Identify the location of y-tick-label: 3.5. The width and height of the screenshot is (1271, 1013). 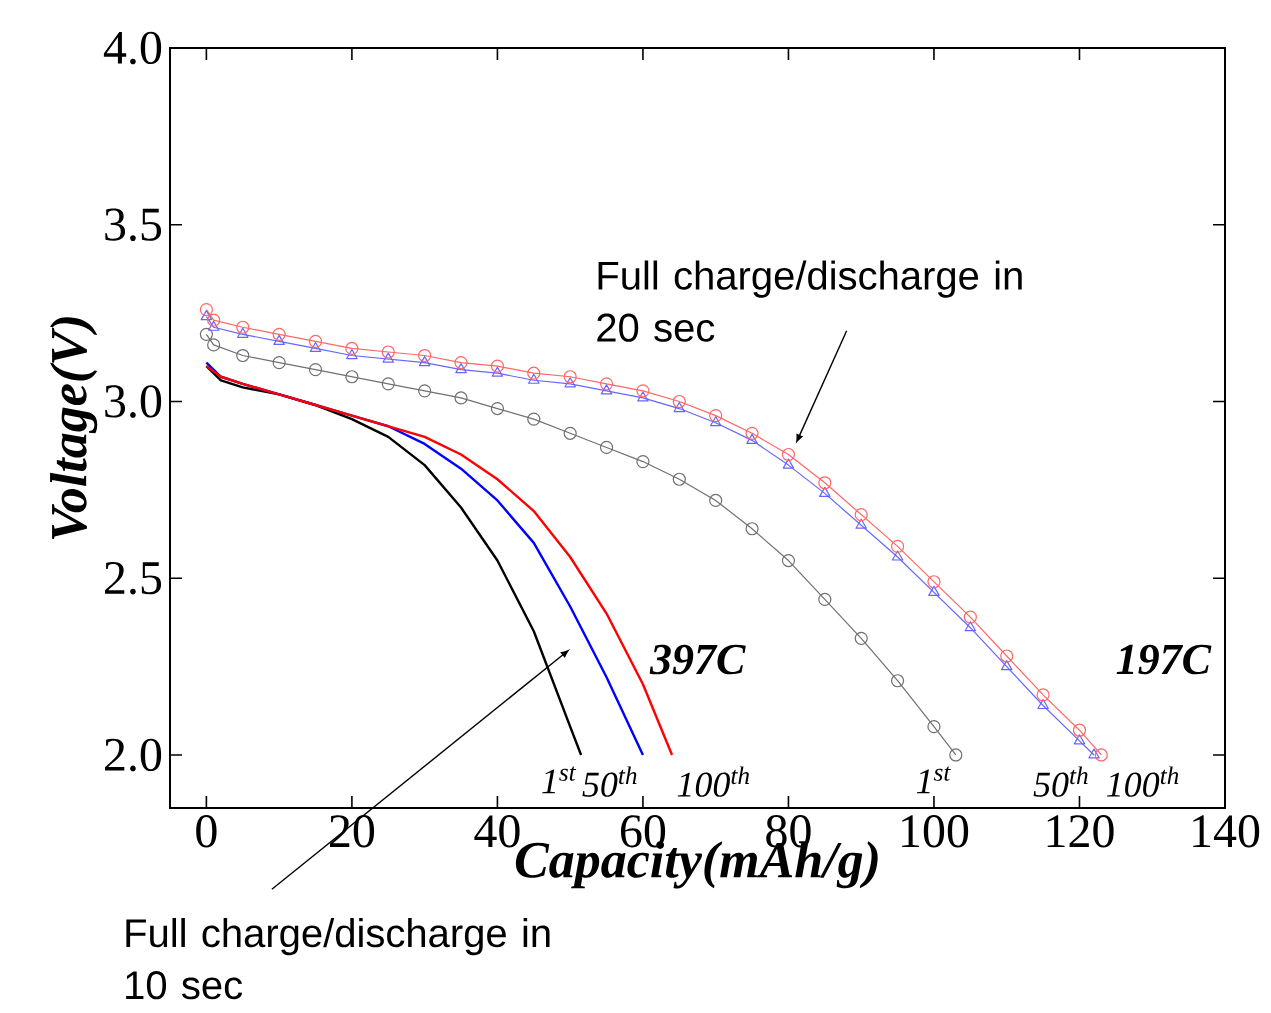
(133, 224).